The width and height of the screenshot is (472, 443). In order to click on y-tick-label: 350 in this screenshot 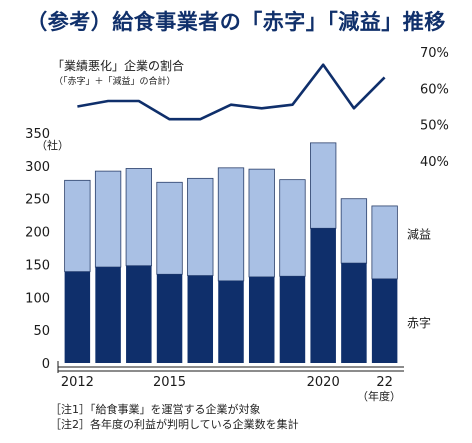, I will do `click(37, 134)`.